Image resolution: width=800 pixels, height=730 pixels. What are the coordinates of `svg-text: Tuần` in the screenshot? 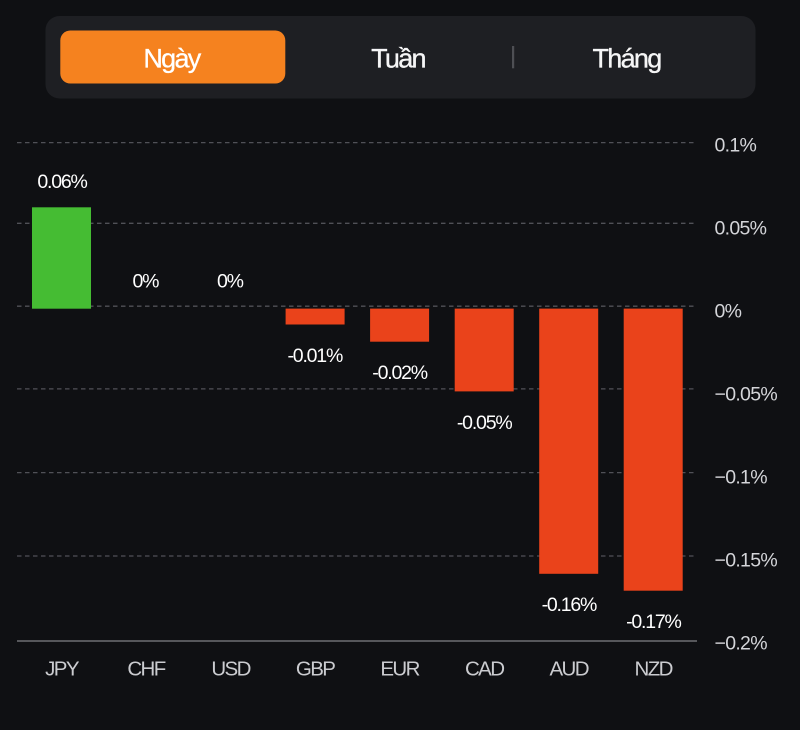 It's located at (398, 59).